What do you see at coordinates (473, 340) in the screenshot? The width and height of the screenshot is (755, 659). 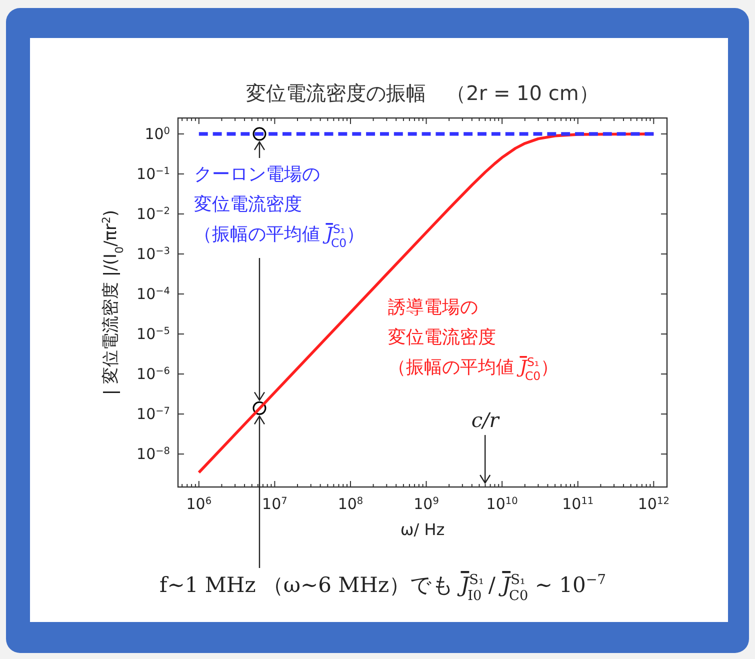 I see `series-label: 誘導電場の変位電流密度（振幅の平均値 J$^{S₁}$$_{C0}$）` at bounding box center [473, 340].